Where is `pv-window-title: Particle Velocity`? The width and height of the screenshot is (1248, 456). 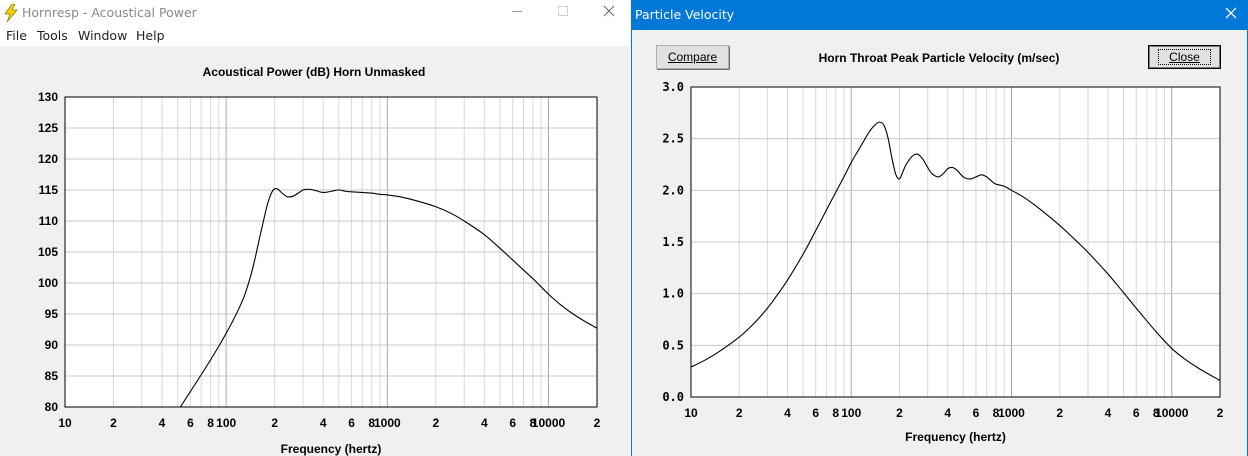
pv-window-title: Particle Velocity is located at coordinates (685, 14).